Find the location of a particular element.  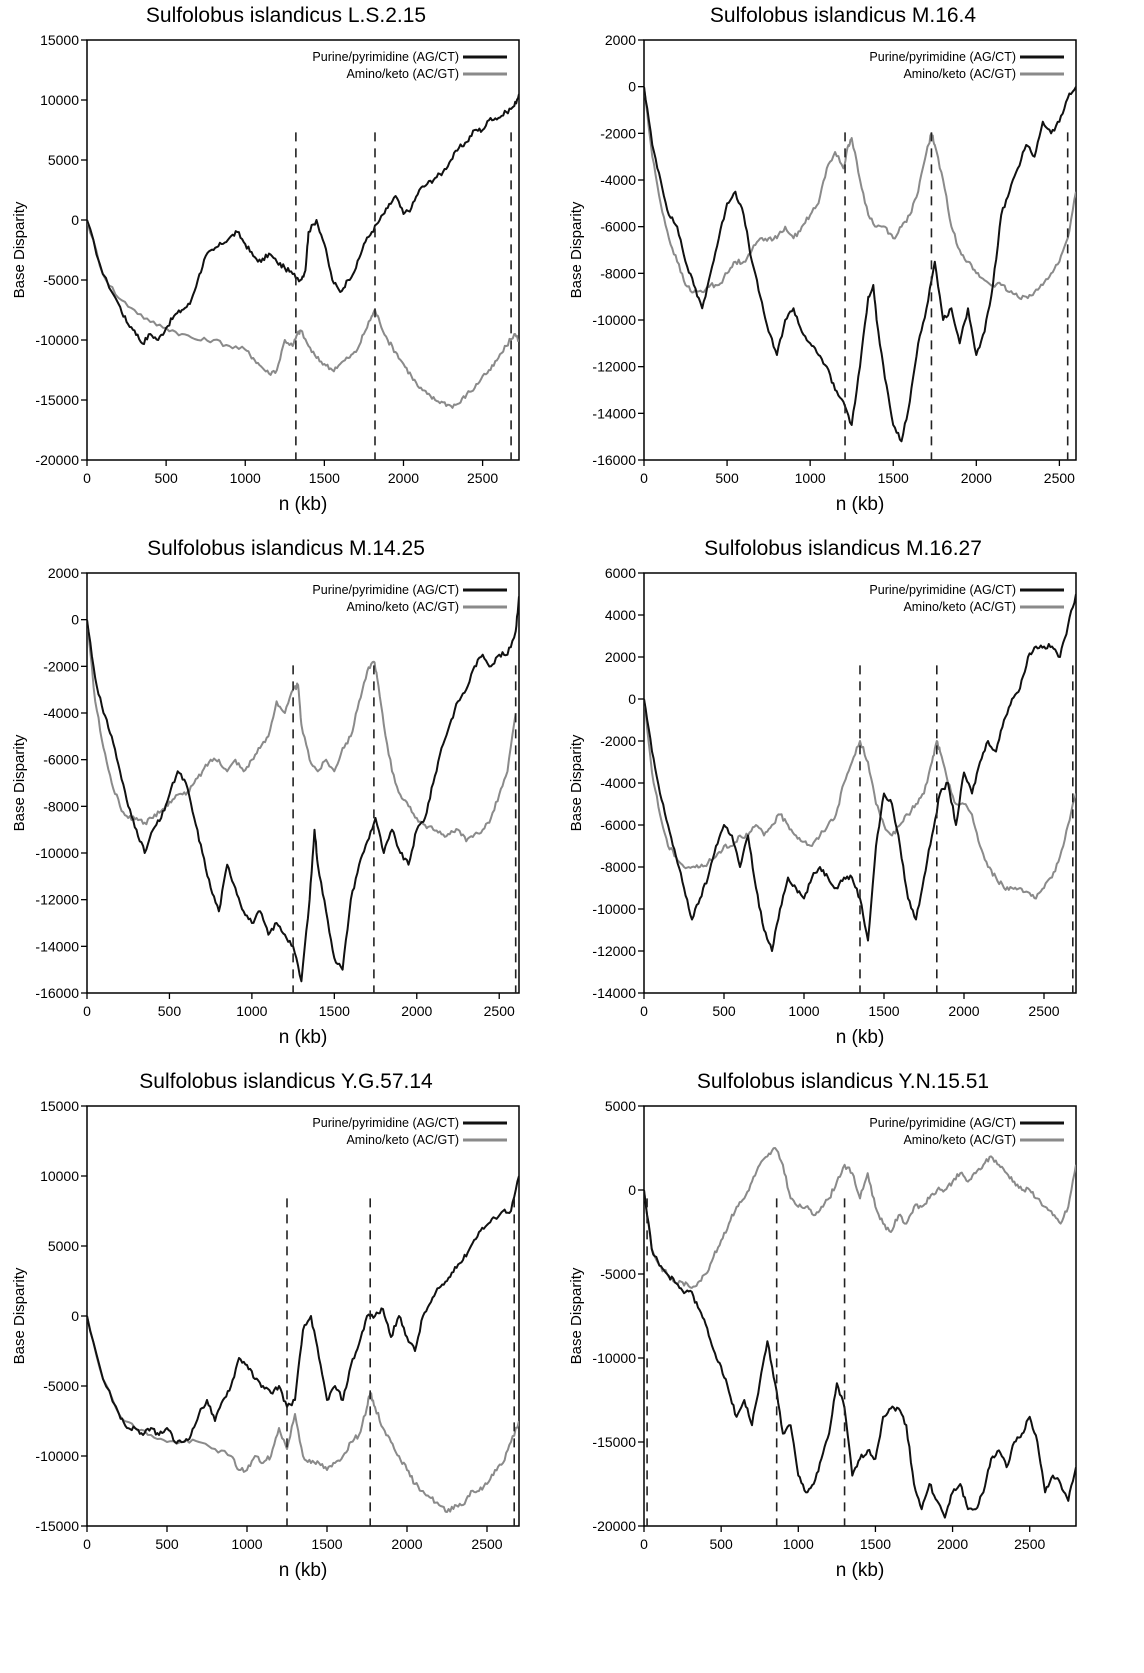

y-tick-label: 10000 is located at coordinates (59, 1176).